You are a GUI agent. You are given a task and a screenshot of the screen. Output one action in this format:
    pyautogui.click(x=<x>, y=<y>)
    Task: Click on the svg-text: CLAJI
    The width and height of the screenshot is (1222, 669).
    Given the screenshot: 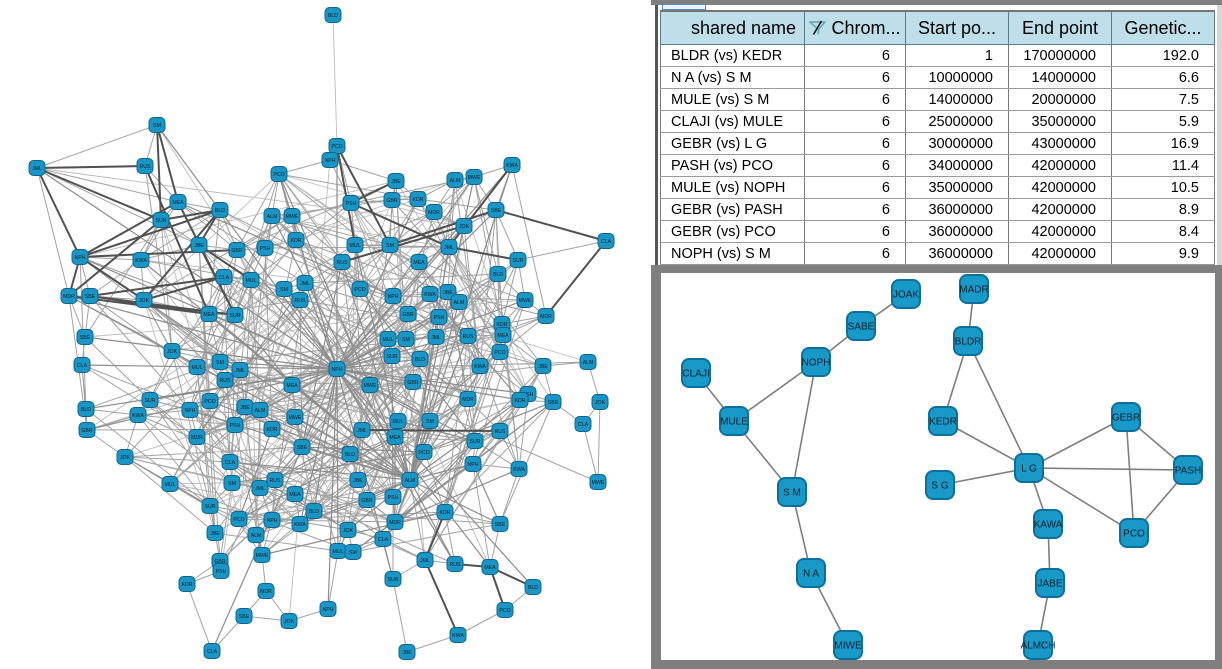 What is the action you would take?
    pyautogui.click(x=695, y=374)
    